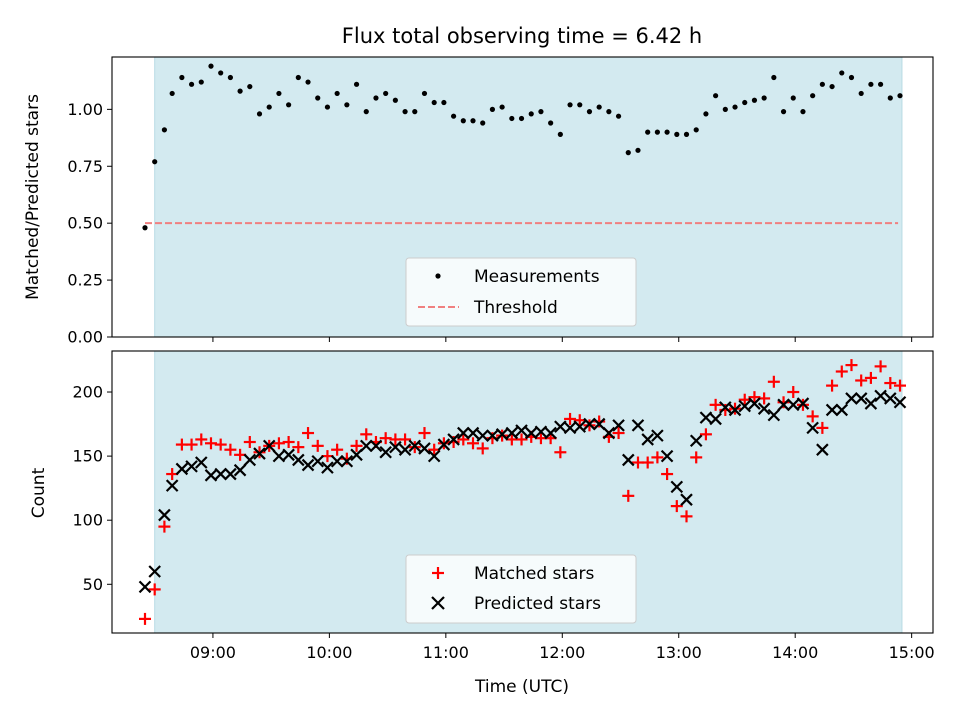 The height and width of the screenshot is (720, 960). What do you see at coordinates (87, 520) in the screenshot?
I see `y-tick-label: 100` at bounding box center [87, 520].